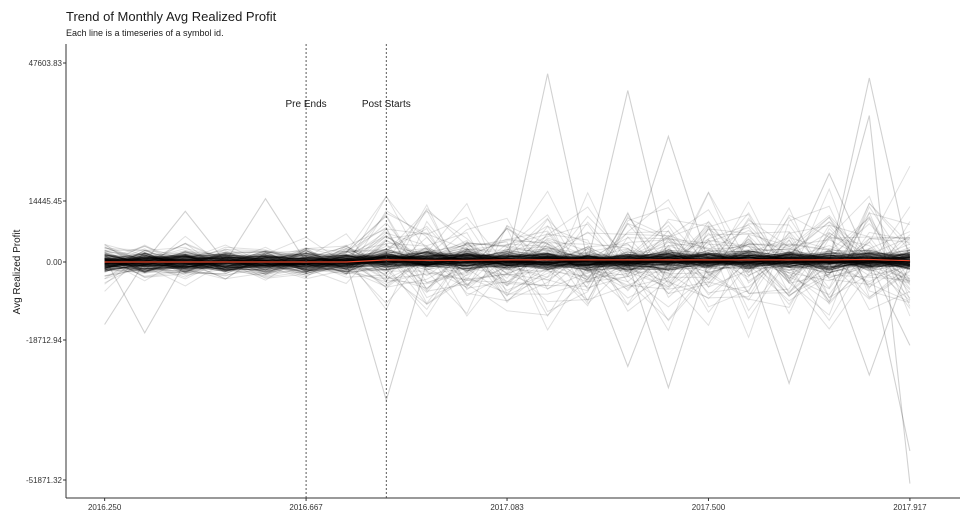  Describe the element at coordinates (507, 506) in the screenshot. I see `x-tick-label: 2017.083` at that location.